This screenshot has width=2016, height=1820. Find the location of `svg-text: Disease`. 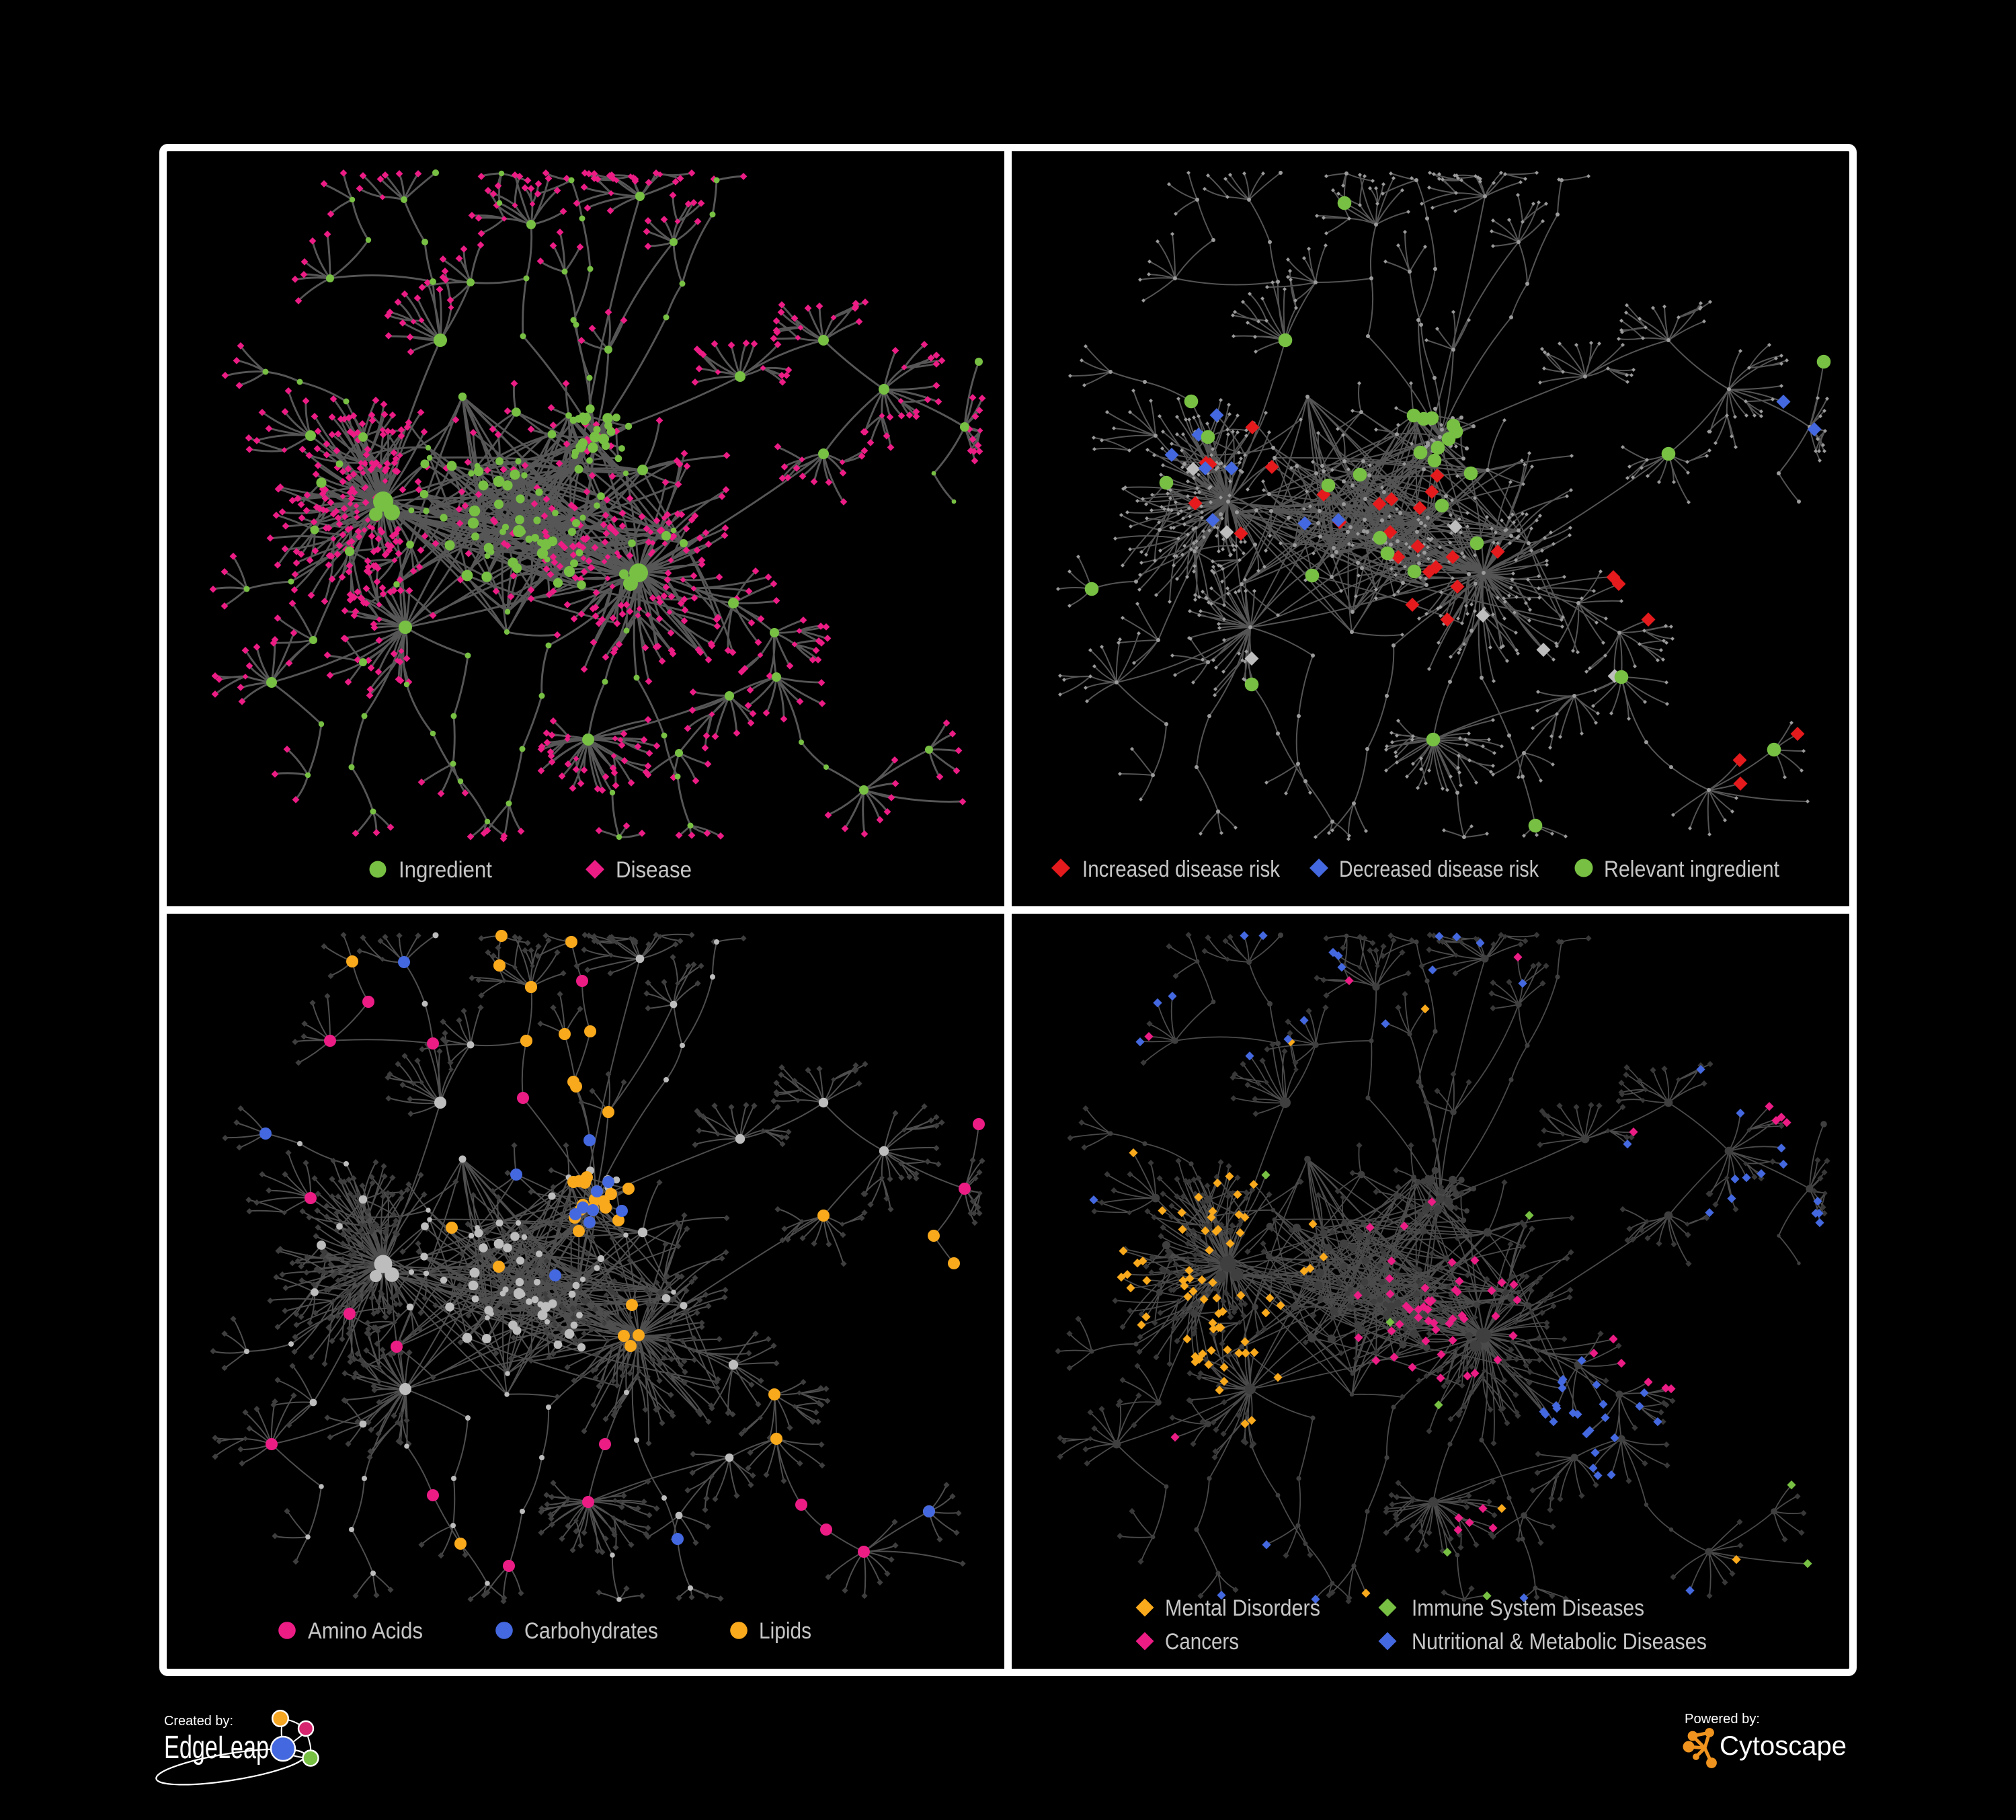

svg-text: Disease is located at coordinates (654, 870).